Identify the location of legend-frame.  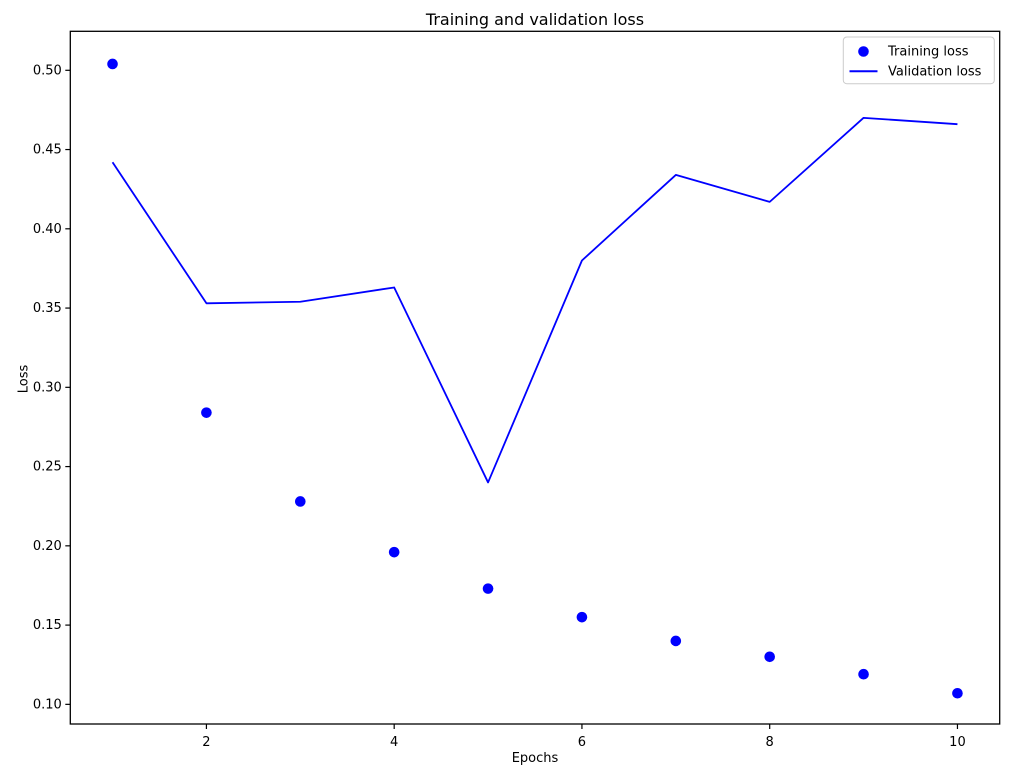
(918, 60).